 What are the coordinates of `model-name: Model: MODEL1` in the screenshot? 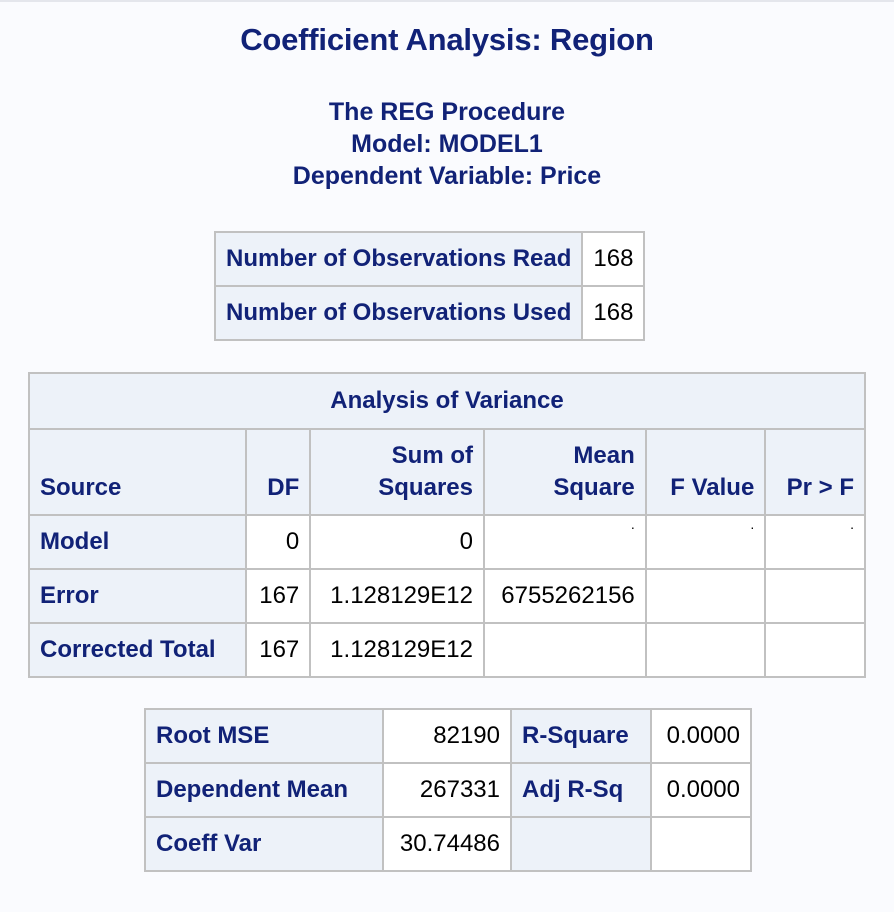 It's located at (447, 144).